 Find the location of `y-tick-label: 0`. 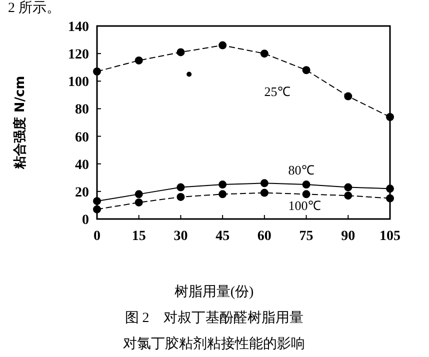

y-tick-label: 0 is located at coordinates (85, 220).